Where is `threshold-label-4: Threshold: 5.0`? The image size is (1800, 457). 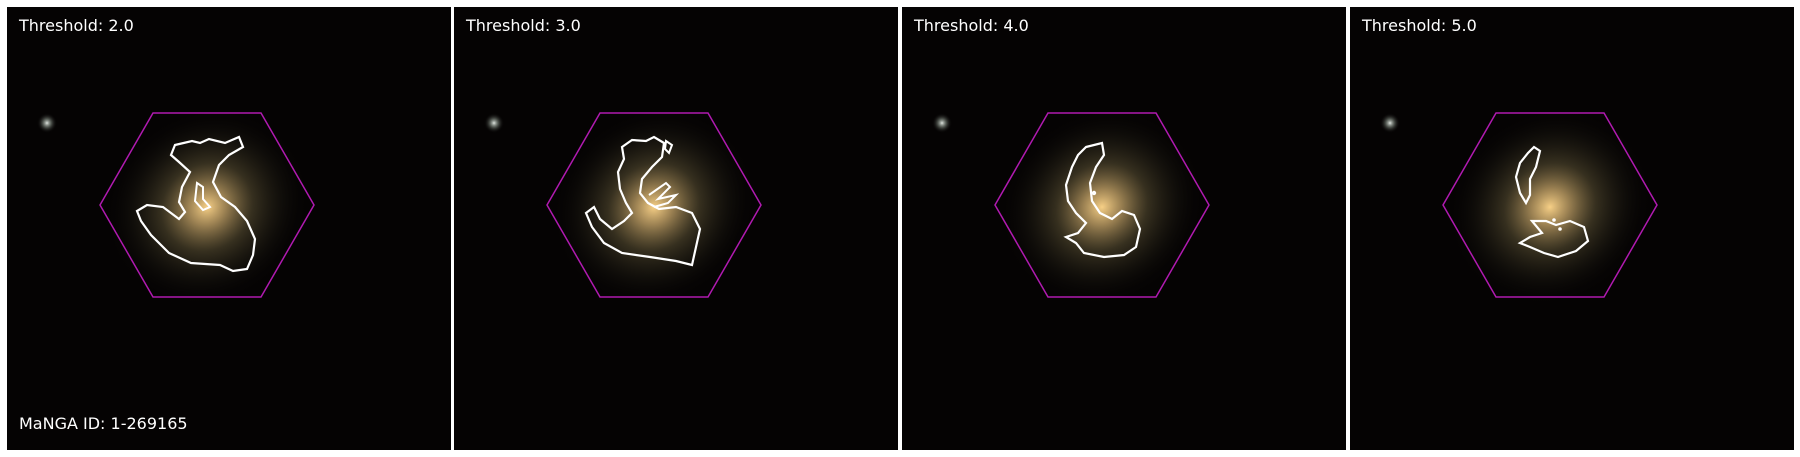 threshold-label-4: Threshold: 5.0 is located at coordinates (1419, 25).